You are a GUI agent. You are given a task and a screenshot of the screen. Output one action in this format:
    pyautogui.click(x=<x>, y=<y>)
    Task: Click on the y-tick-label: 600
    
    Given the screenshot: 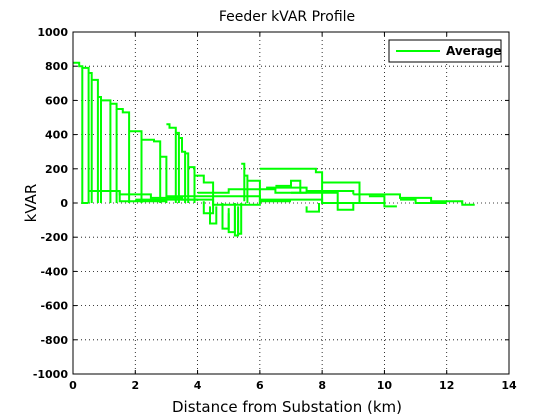 What is the action you would take?
    pyautogui.click(x=56, y=100)
    